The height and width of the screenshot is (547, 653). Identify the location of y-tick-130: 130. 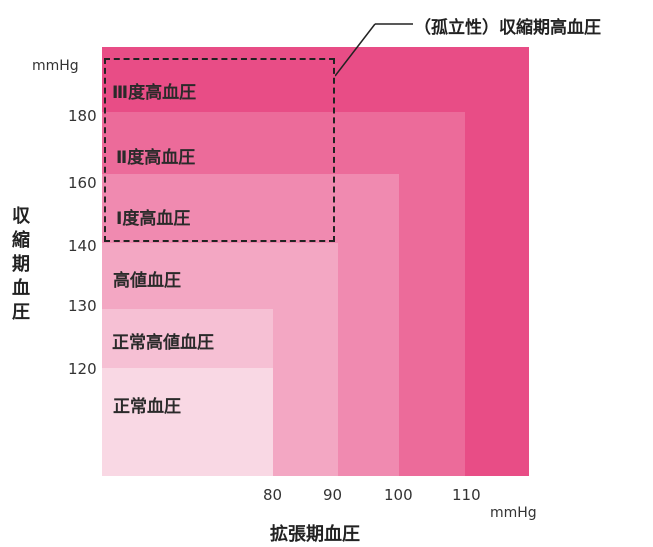
(82, 306).